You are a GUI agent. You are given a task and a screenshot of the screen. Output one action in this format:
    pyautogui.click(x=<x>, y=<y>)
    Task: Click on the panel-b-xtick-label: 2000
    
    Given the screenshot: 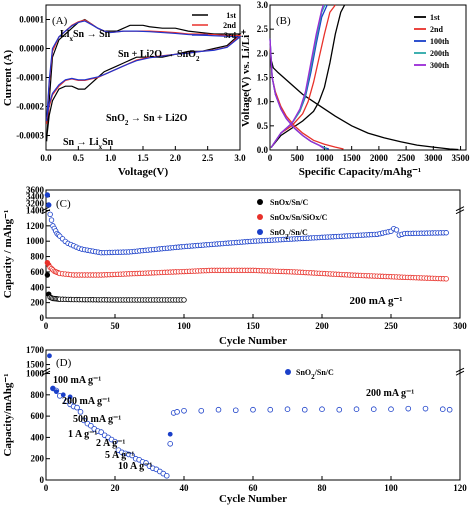 What is the action you would take?
    pyautogui.click(x=379, y=158)
    